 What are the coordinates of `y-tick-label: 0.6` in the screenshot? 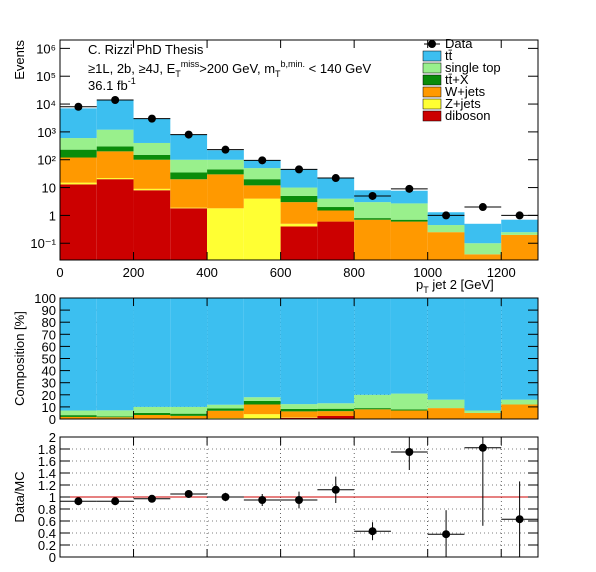 It's located at (47, 521).